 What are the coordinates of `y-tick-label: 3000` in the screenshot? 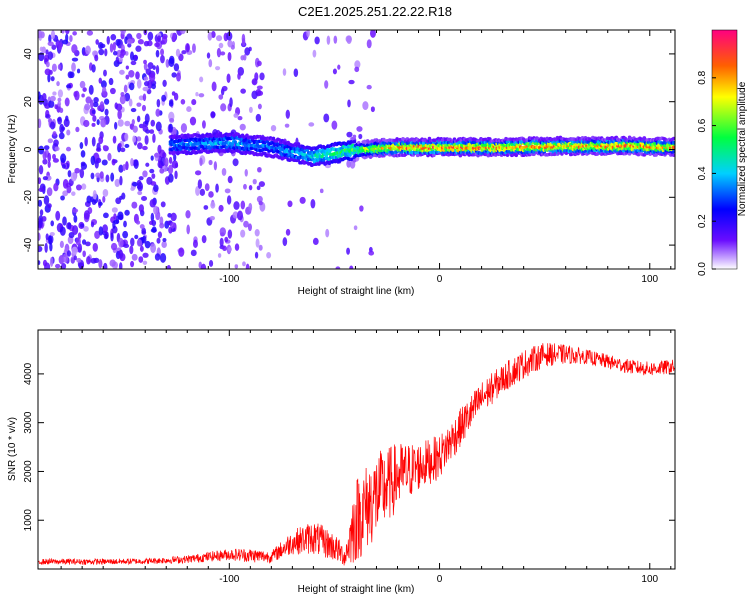 It's located at (28, 422).